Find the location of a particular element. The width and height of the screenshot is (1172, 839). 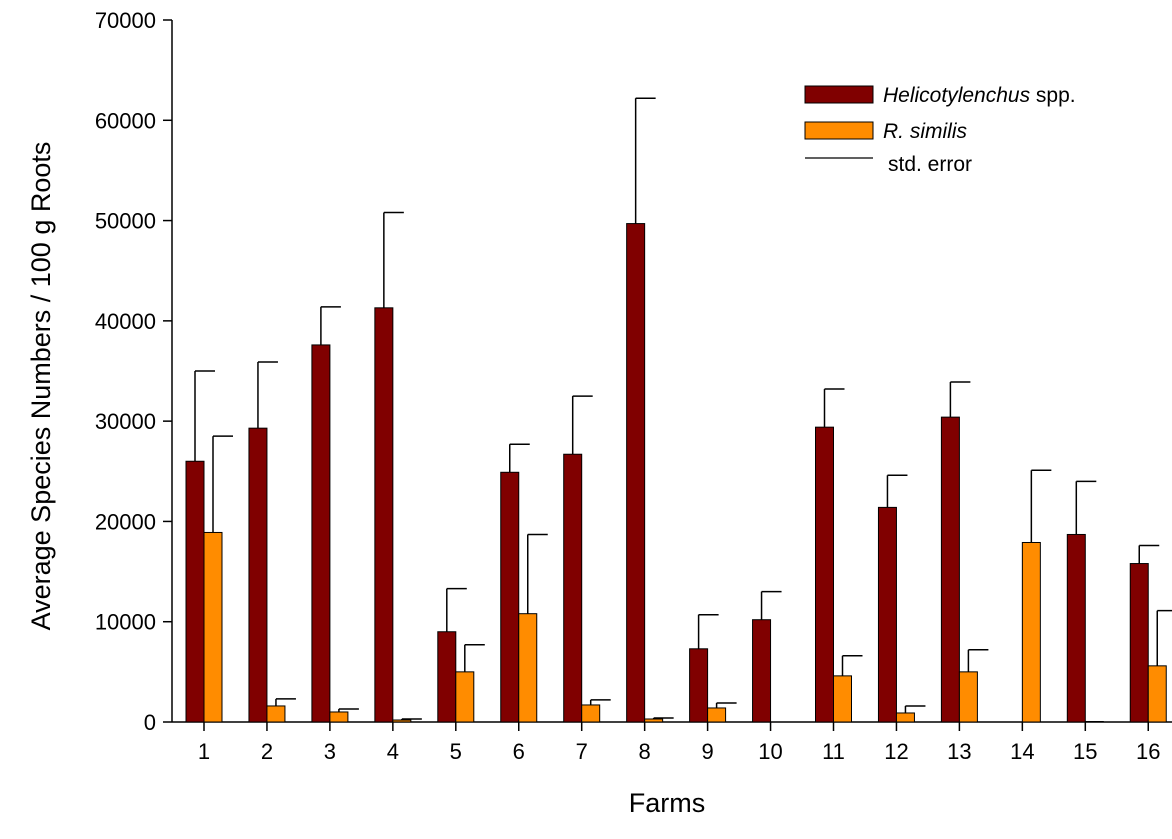

y-tick-label-6: 60000 is located at coordinates (125, 120).